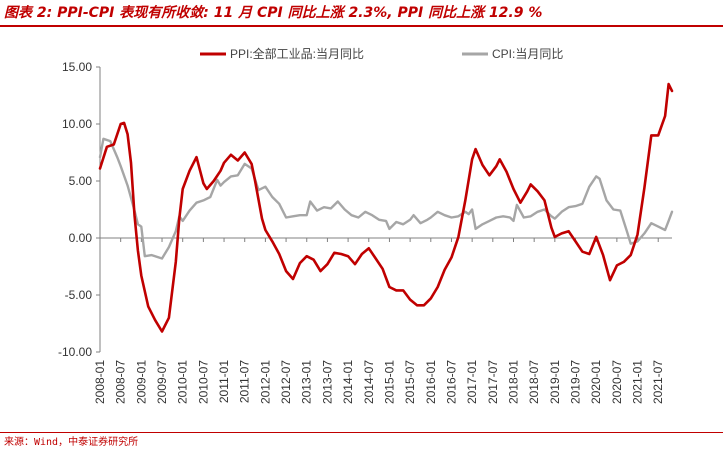 This screenshot has height=451, width=723. I want to click on y-tick-label: -10.00, so click(75, 352).